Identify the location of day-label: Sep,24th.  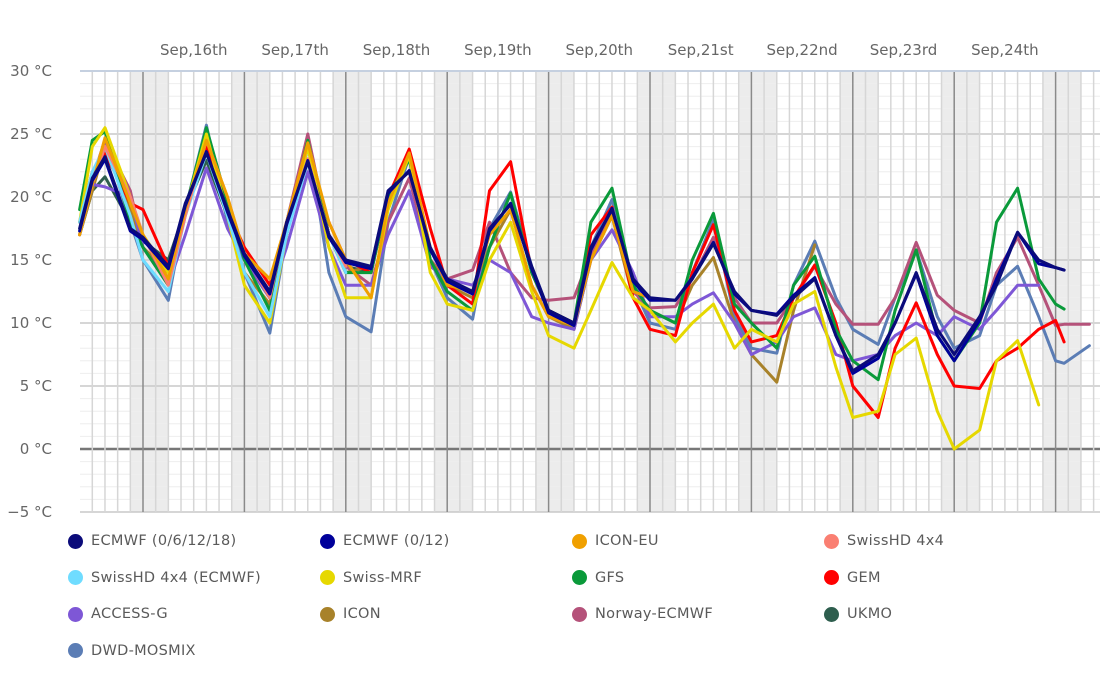
(1005, 50).